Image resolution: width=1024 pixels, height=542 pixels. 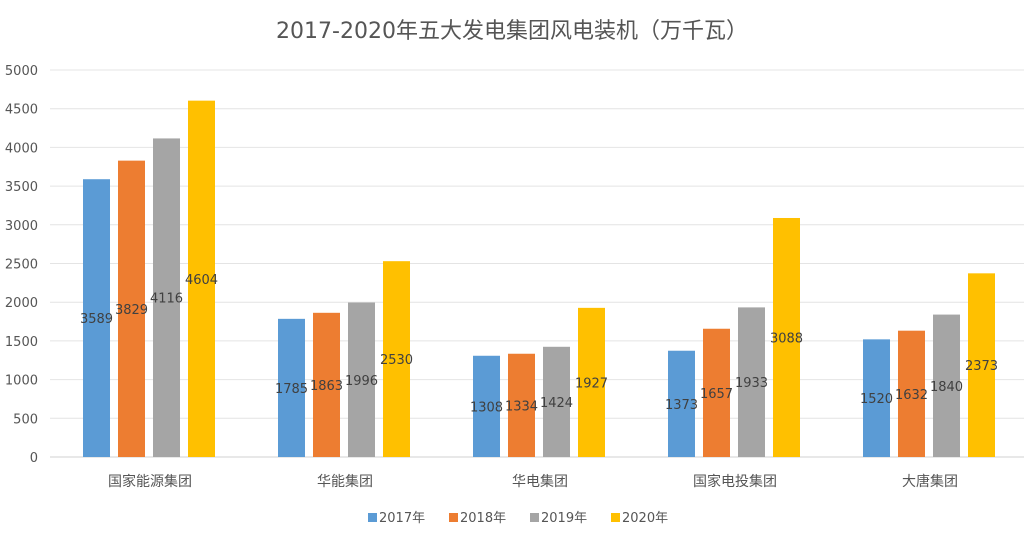 I want to click on data-label: 1996, so click(x=361, y=381).